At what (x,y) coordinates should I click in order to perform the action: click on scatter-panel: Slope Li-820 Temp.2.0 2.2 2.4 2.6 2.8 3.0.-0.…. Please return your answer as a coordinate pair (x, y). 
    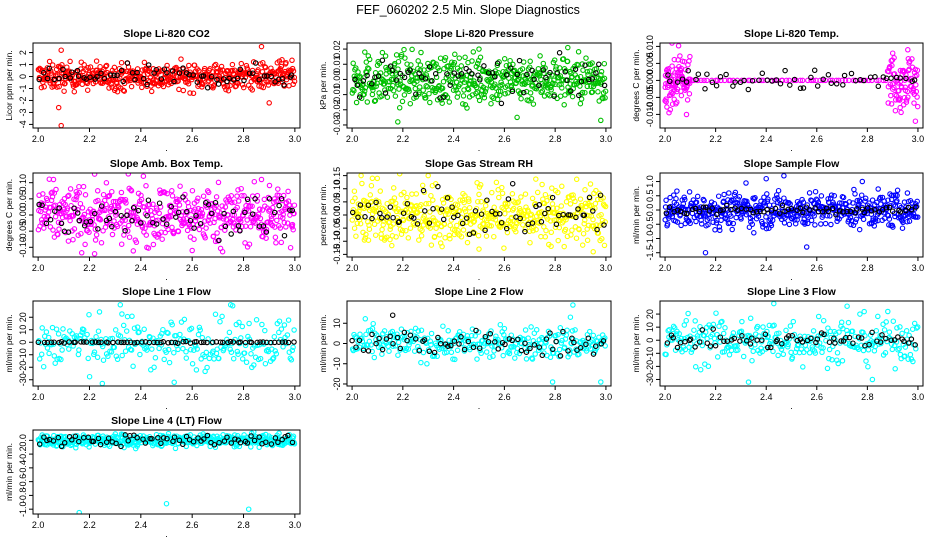
    Looking at the image, I should click on (777, 90).